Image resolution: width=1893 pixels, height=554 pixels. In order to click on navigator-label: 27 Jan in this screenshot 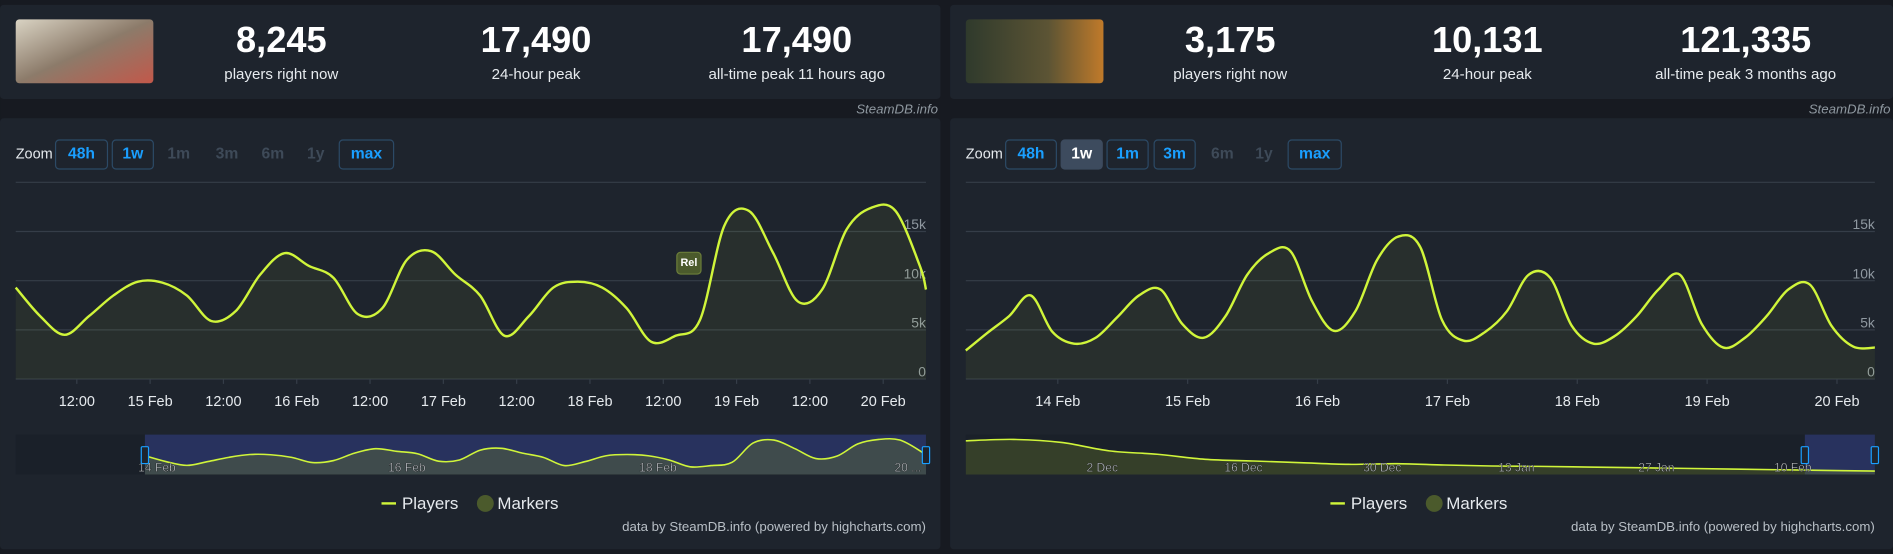, I will do `click(1656, 468)`.